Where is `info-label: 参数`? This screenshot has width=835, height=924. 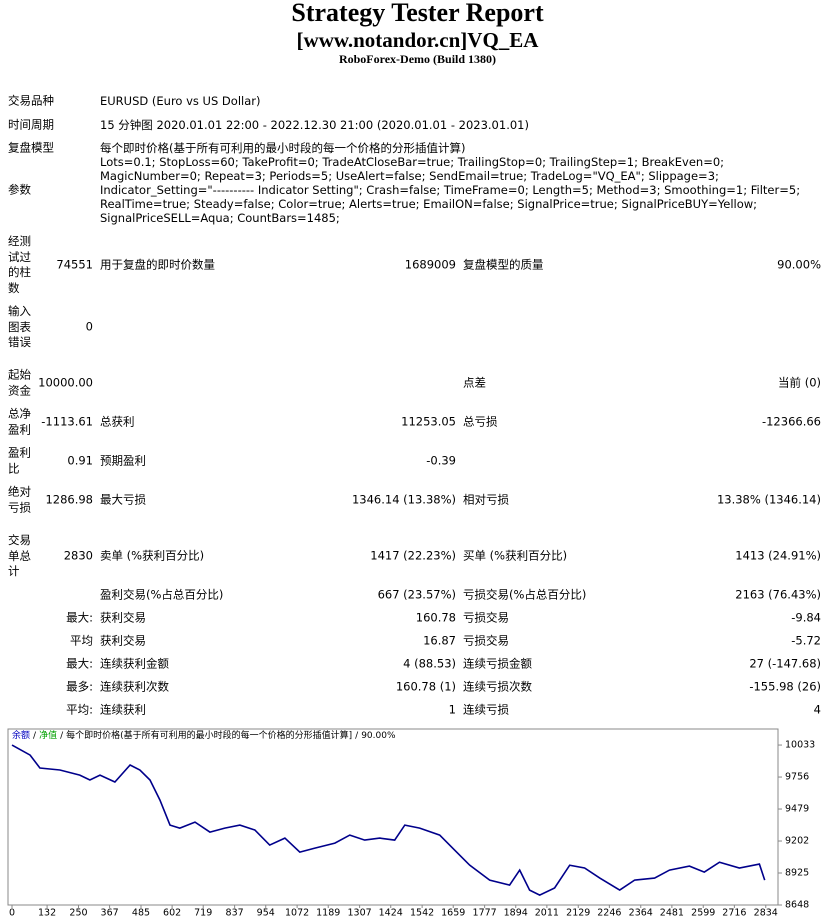 info-label: 参数 is located at coordinates (19, 189).